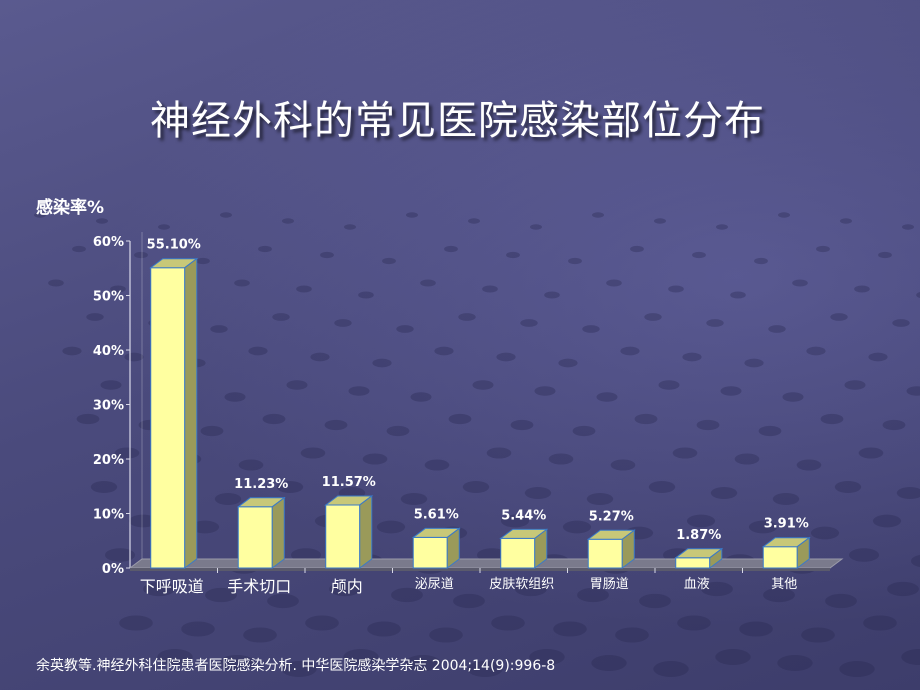  I want to click on x-category-label: 泌尿道, so click(434, 584).